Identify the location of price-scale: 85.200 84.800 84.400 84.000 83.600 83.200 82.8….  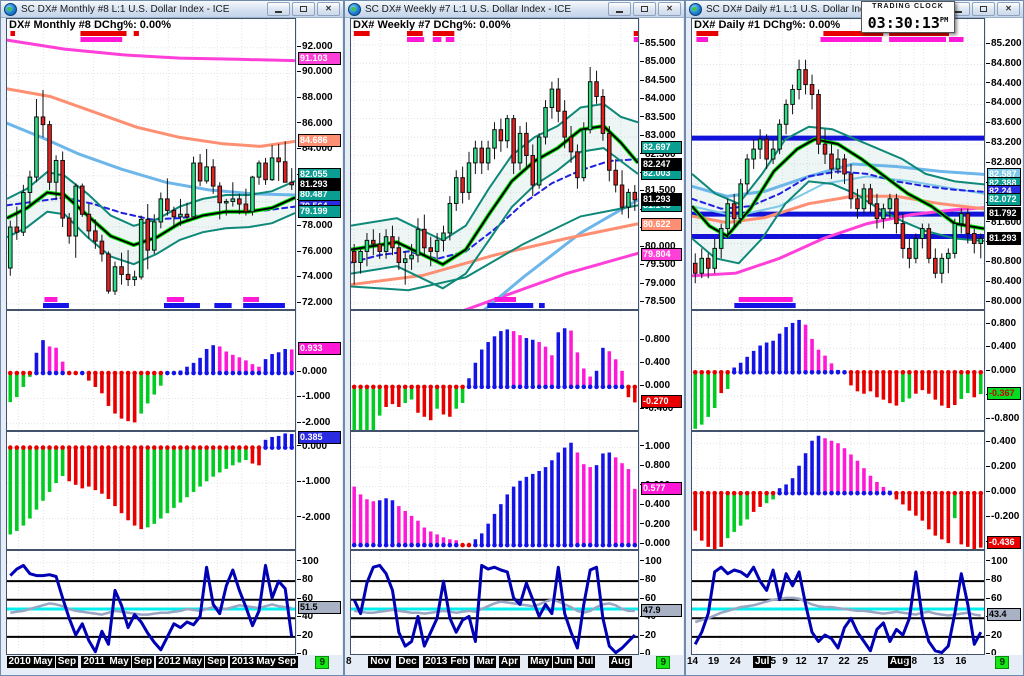
(1004, 164).